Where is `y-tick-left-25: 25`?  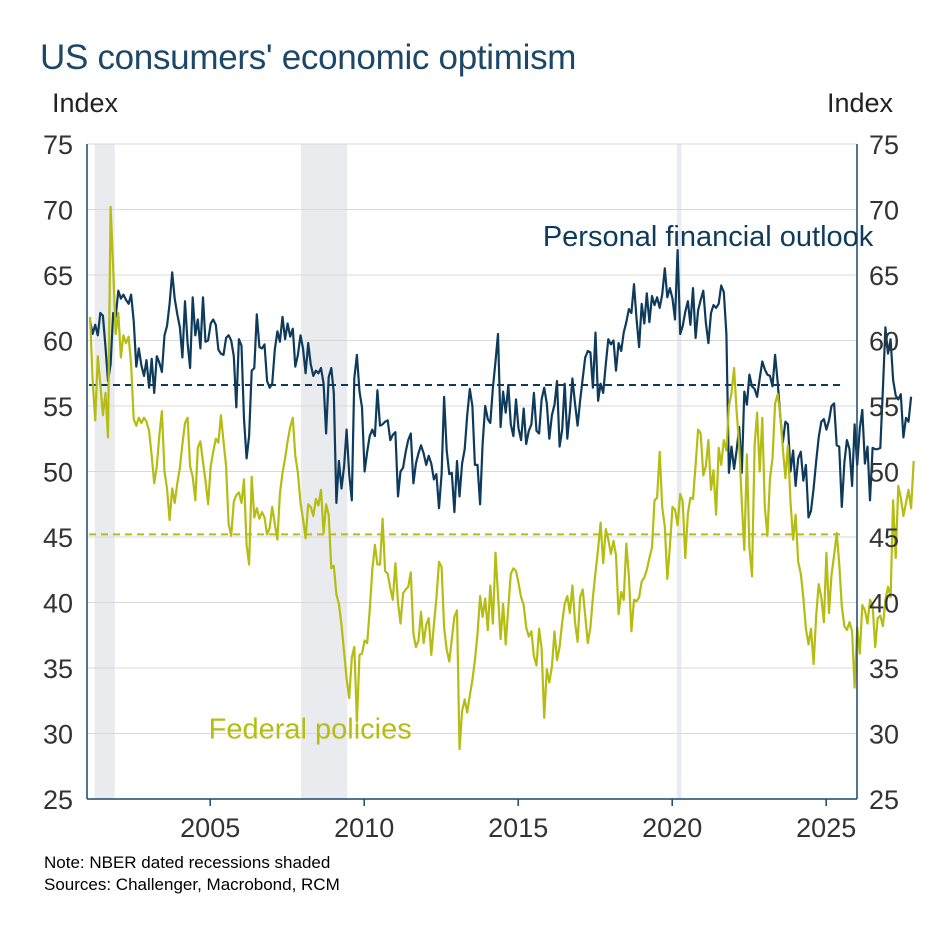 y-tick-left-25: 25 is located at coordinates (58, 800).